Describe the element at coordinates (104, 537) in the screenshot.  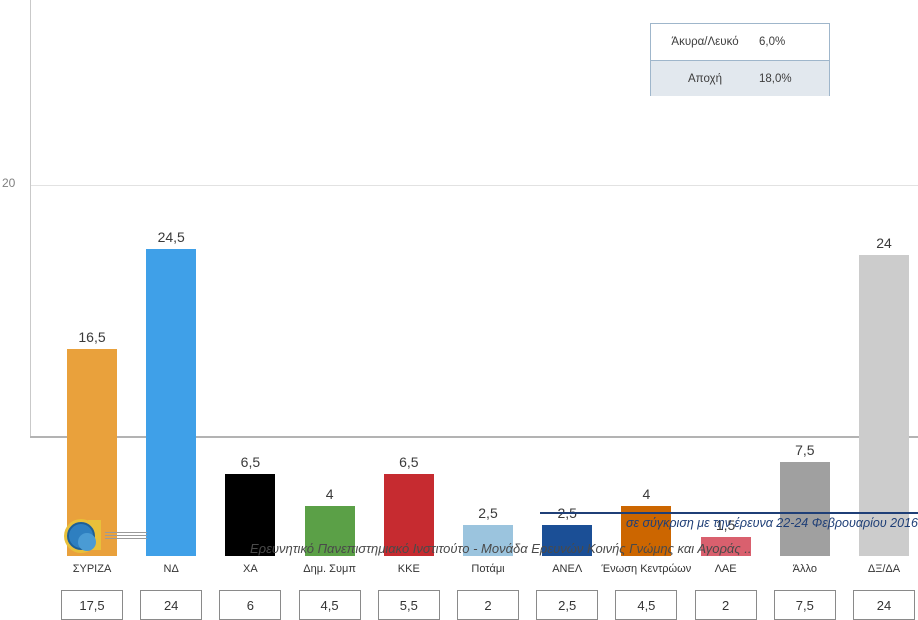
I see `institute-logo` at that location.